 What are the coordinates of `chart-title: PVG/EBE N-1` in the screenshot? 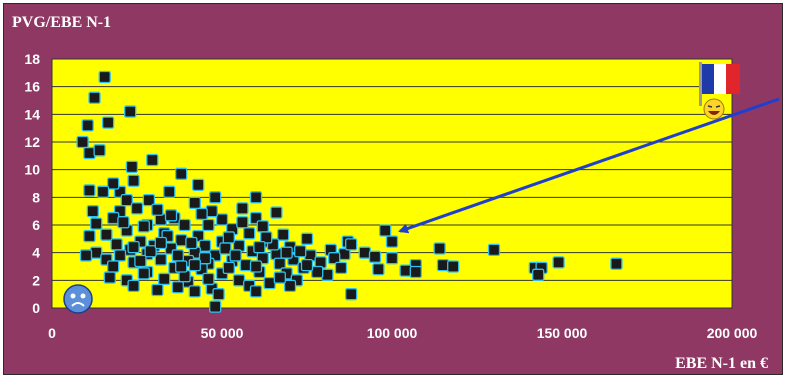 It's located at (61, 22).